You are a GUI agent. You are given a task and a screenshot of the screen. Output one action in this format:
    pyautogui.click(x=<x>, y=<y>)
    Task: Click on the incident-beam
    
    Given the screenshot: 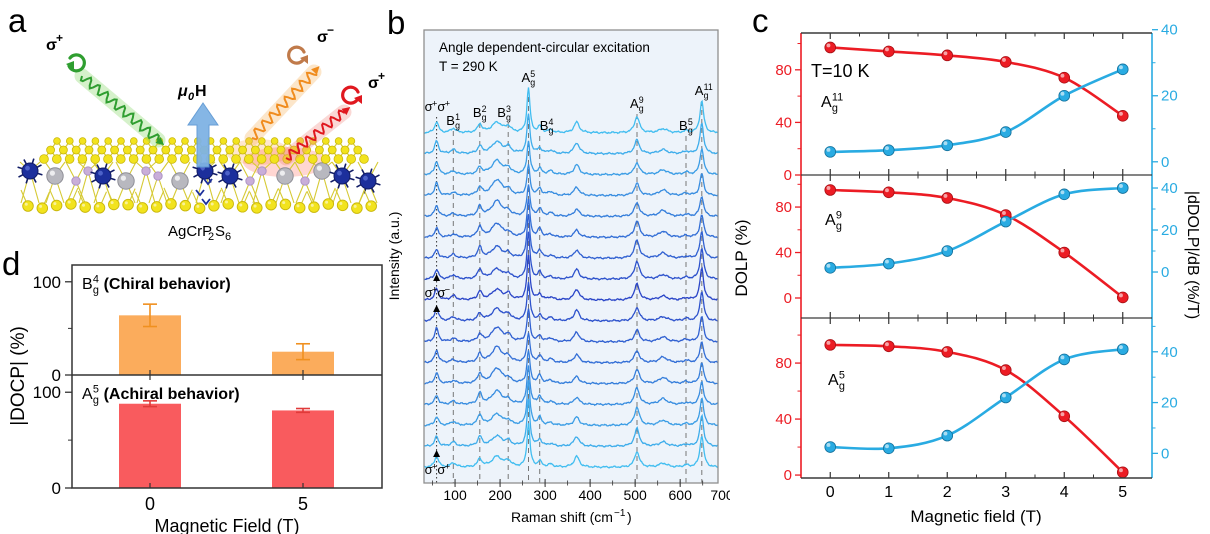 What is the action you would take?
    pyautogui.click(x=120, y=108)
    